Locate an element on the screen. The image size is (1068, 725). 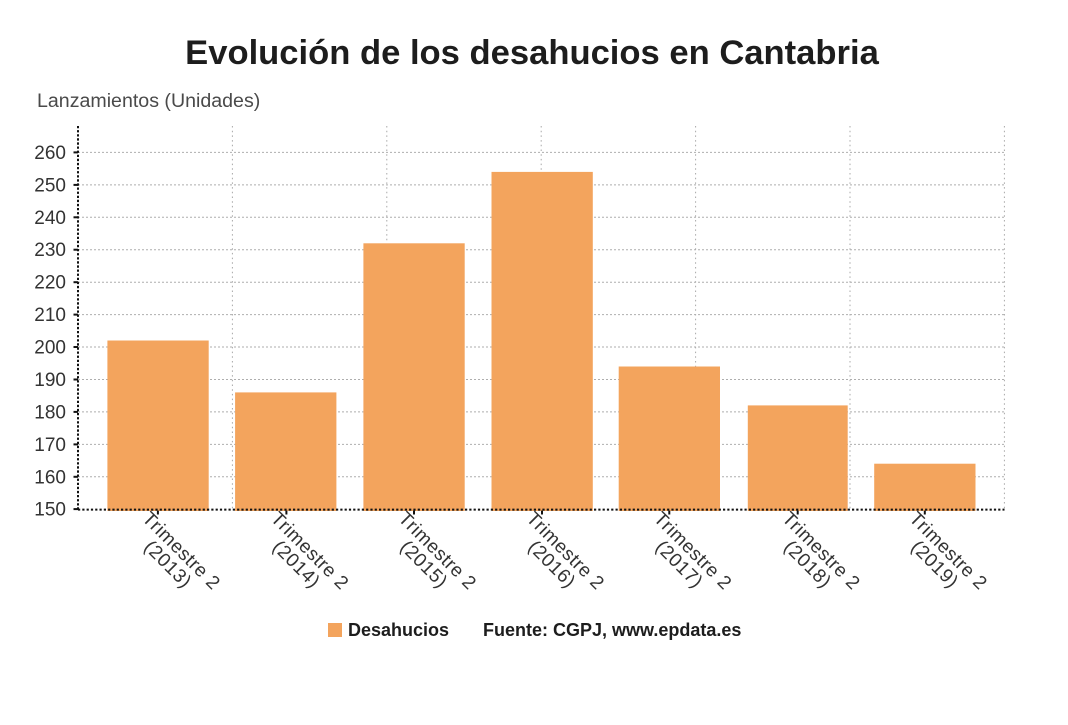
svg-text: 220 is located at coordinates (50, 283).